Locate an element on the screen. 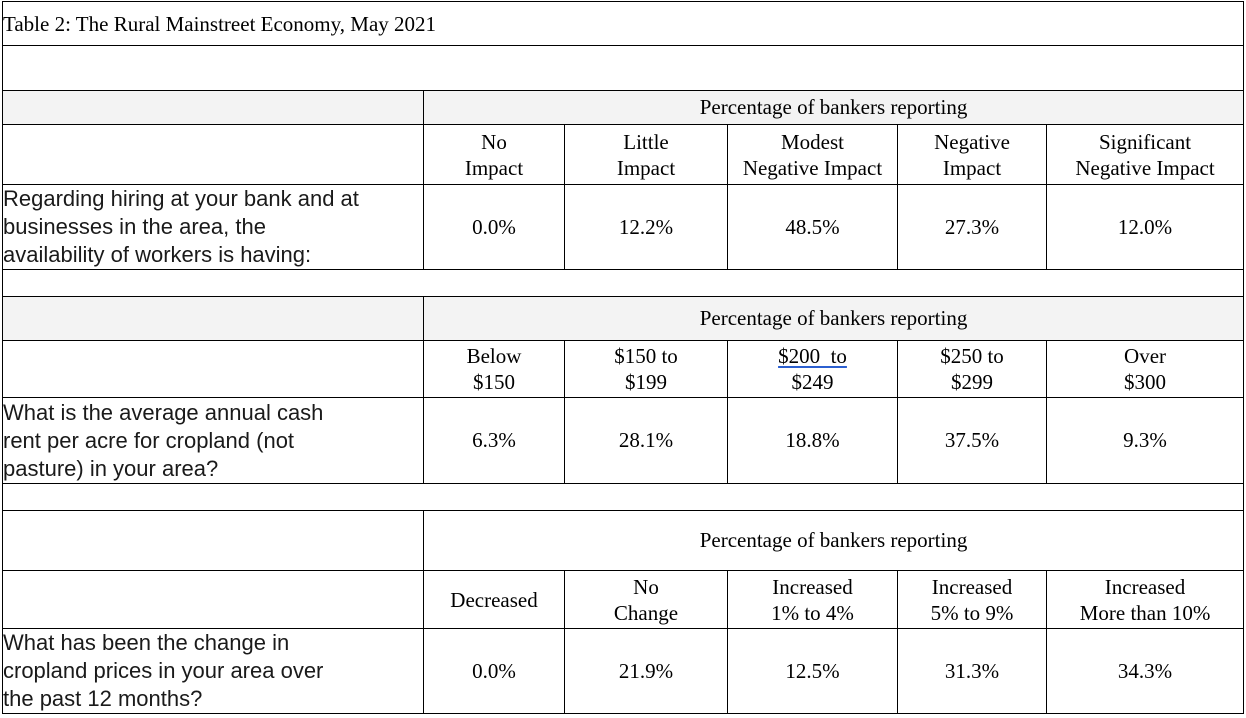 The width and height of the screenshot is (1246, 718). column-header: Increased More than 10% is located at coordinates (1145, 599).